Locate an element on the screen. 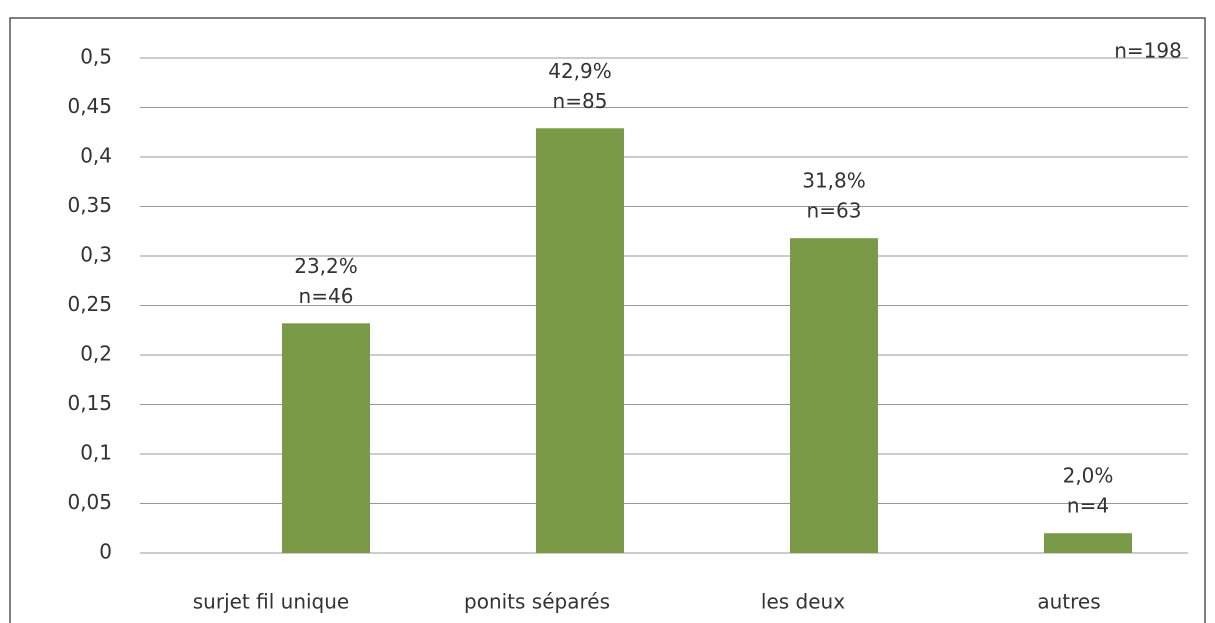 This screenshot has width=1215, height=623. count-label: n=46 is located at coordinates (326, 296).